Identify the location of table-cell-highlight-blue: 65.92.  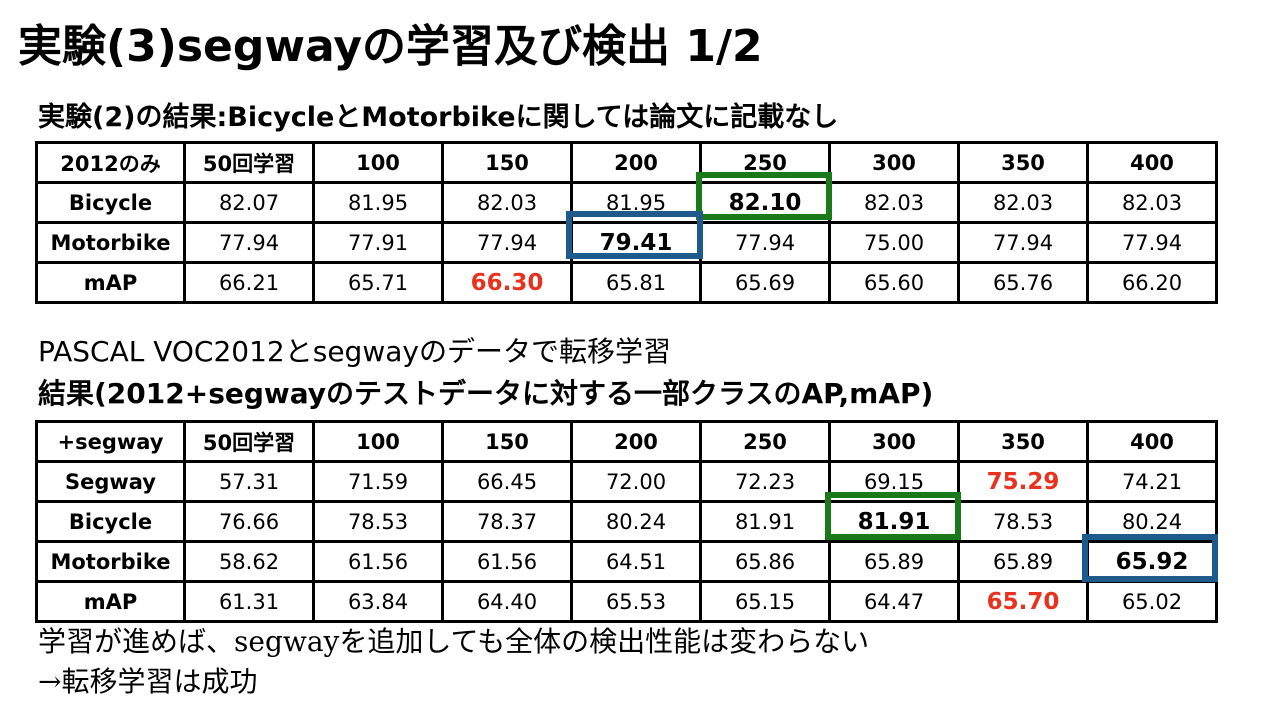
(1152, 561).